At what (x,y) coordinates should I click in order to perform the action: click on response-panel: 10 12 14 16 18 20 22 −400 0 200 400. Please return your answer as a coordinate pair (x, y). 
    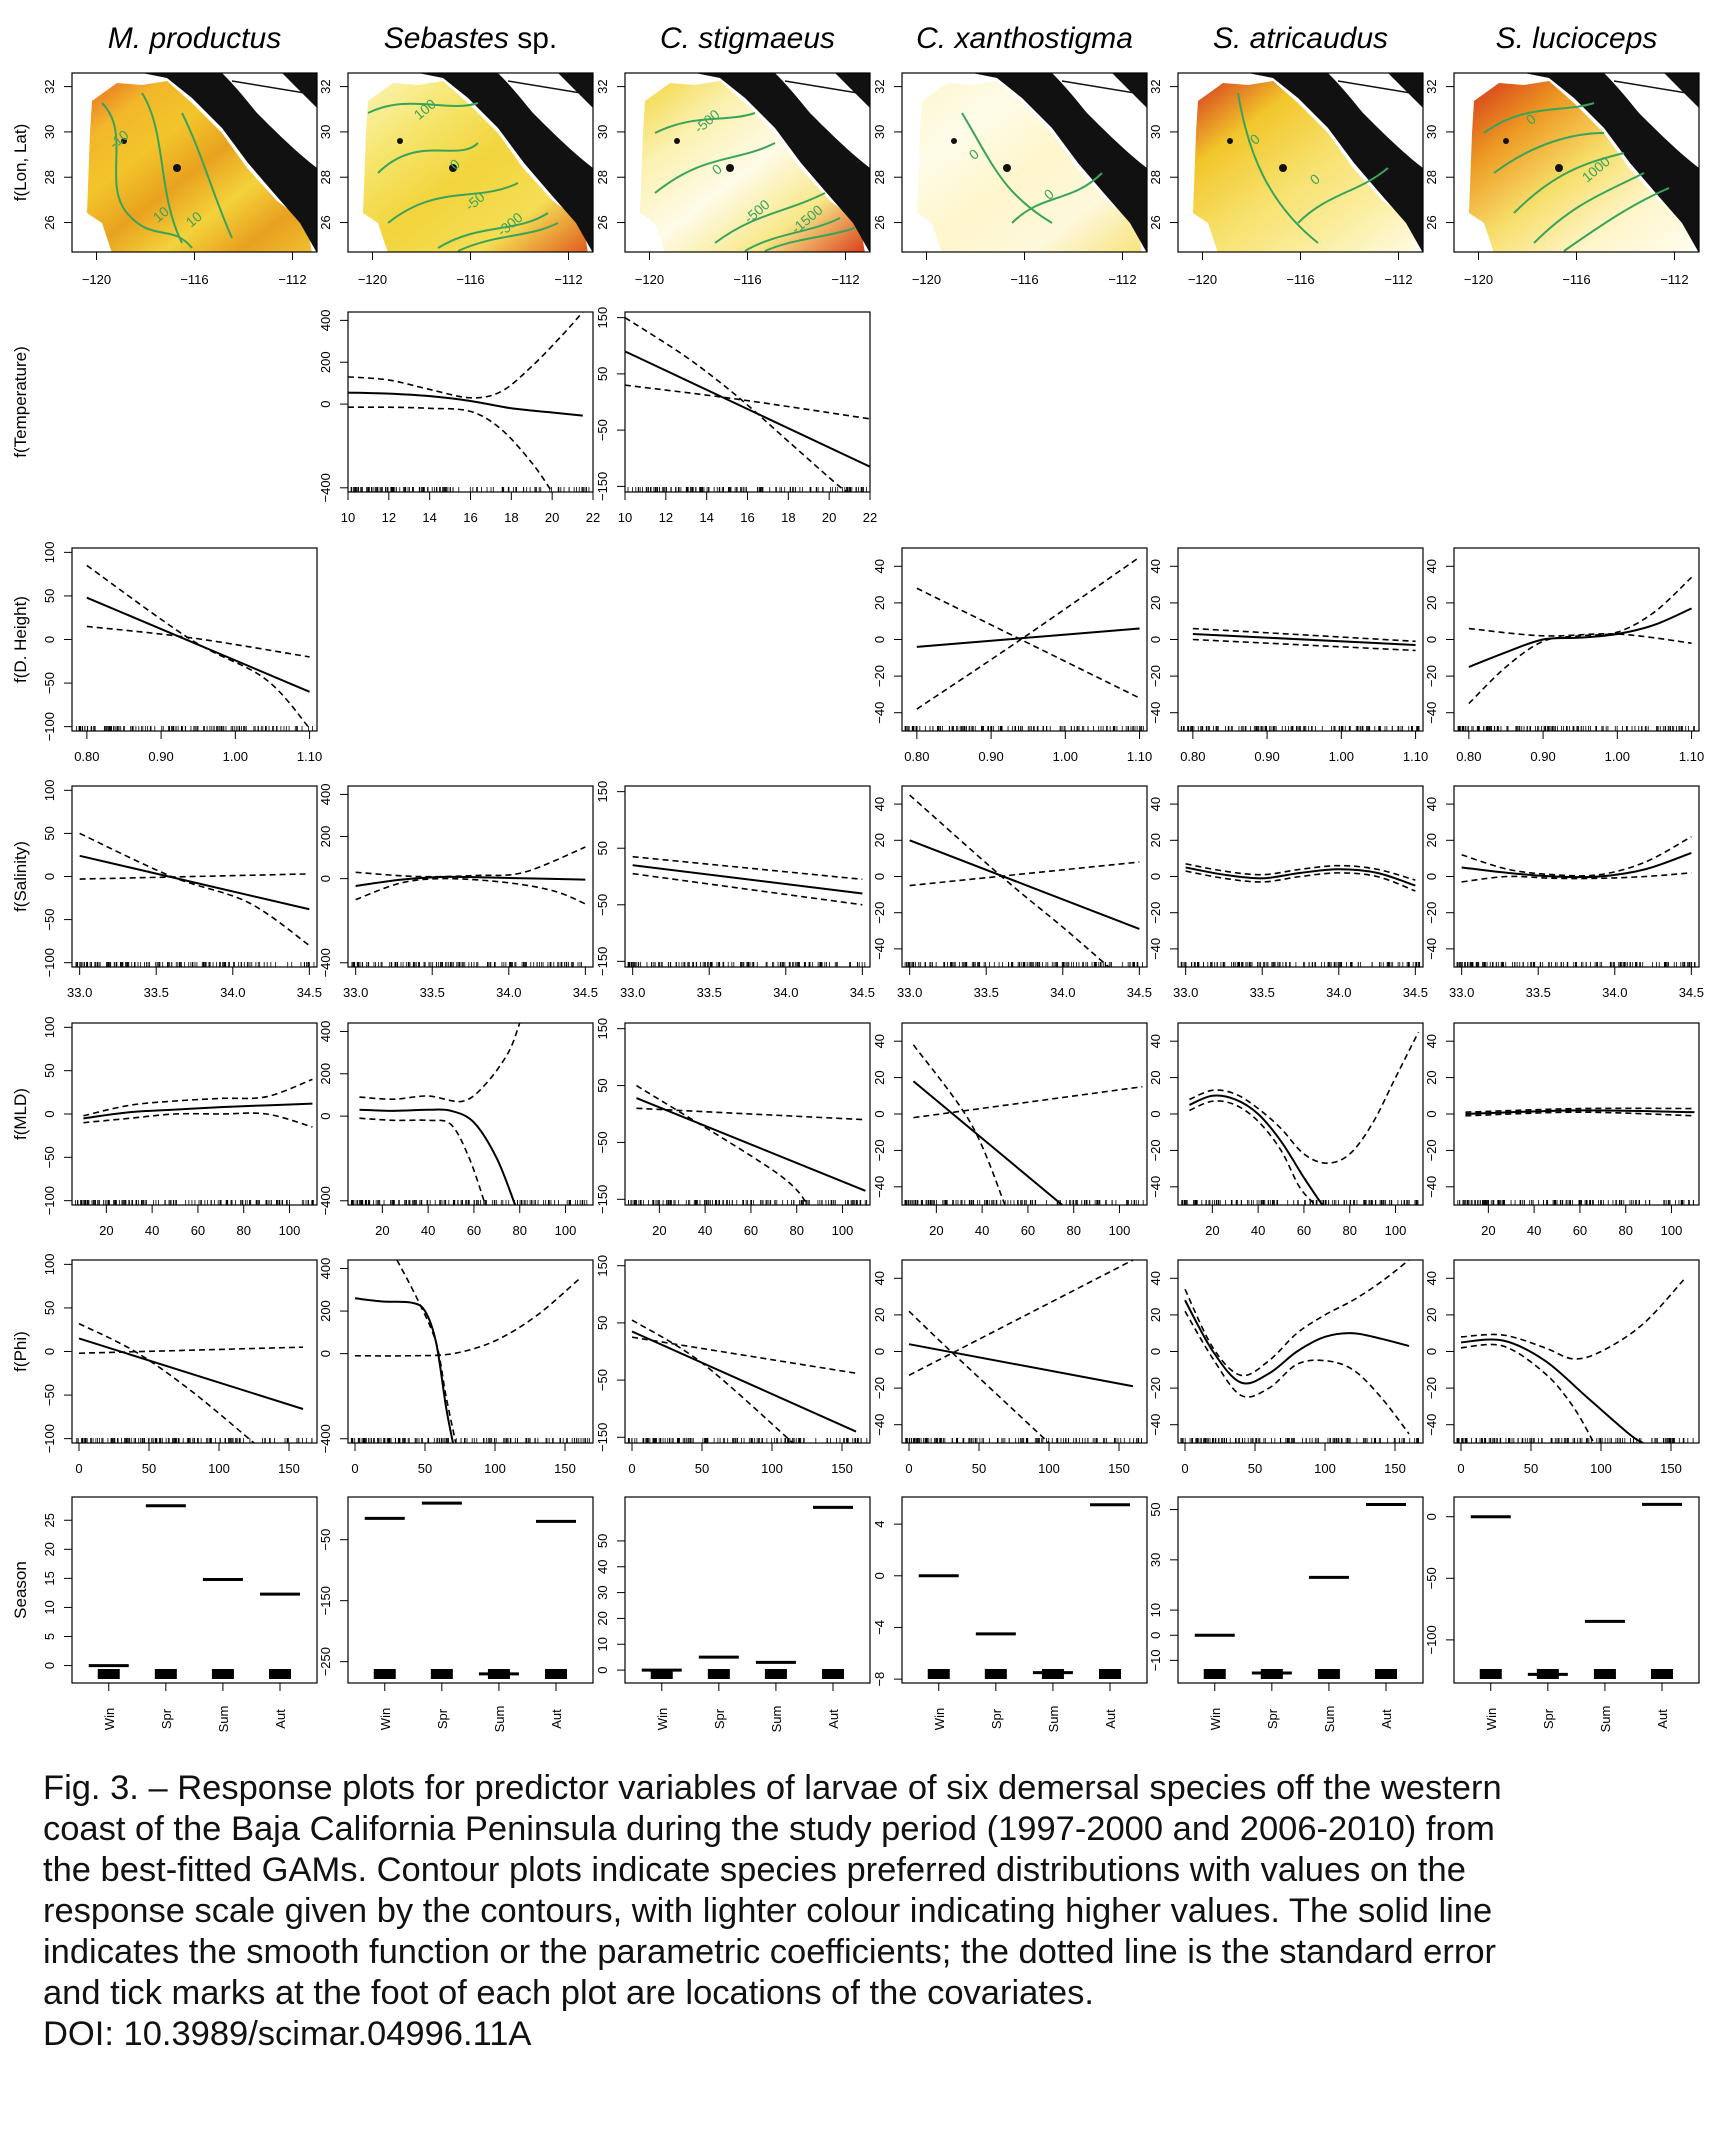
    Looking at the image, I should click on (459, 417).